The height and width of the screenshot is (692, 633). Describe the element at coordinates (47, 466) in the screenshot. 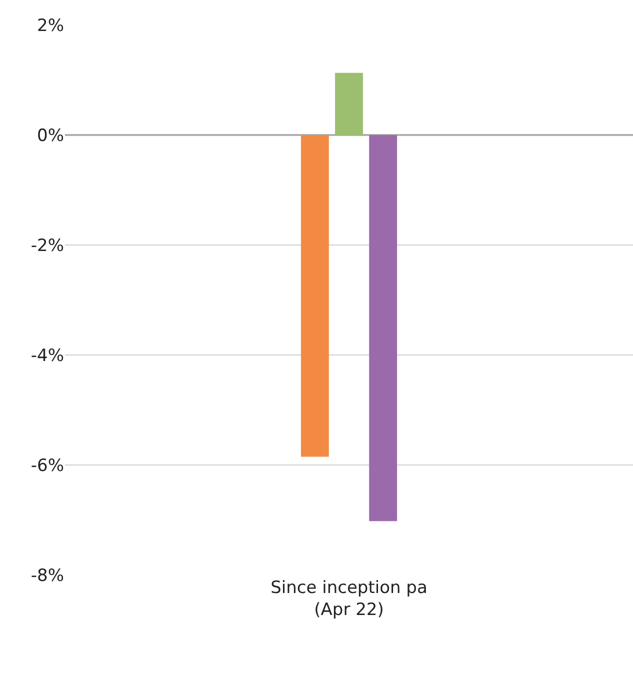

I see `y-tick-label: -6%` at that location.